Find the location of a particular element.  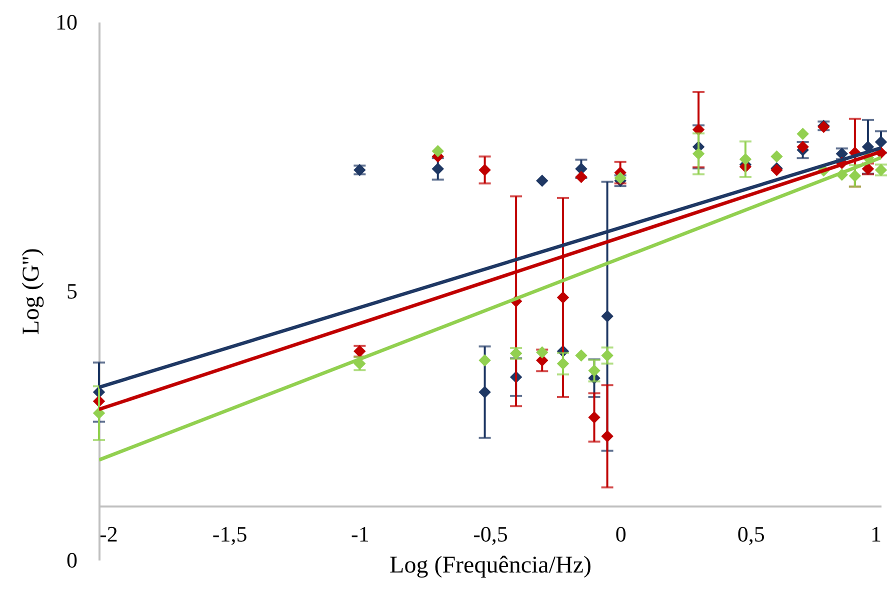

x-axis-title: Log (Frequência/Hz) is located at coordinates (491, 565).